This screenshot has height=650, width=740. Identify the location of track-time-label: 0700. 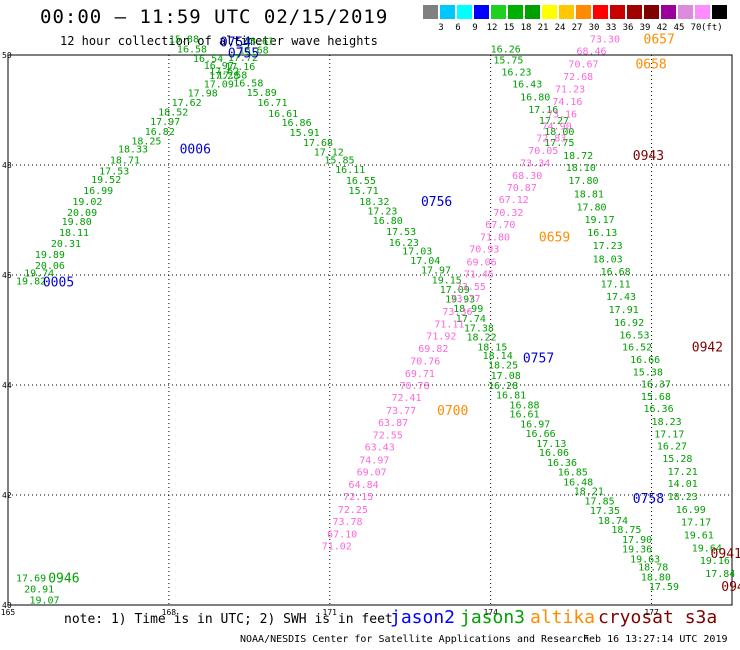
(452, 411).